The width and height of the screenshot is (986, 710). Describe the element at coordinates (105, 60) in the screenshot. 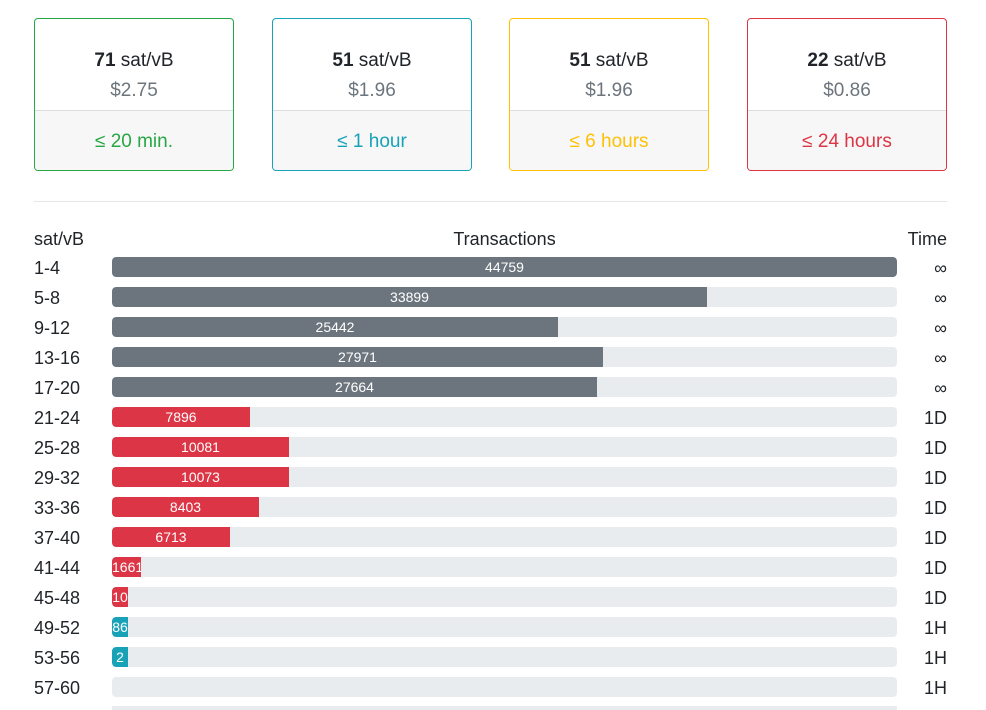

I see `fee-rate-value: 71` at that location.